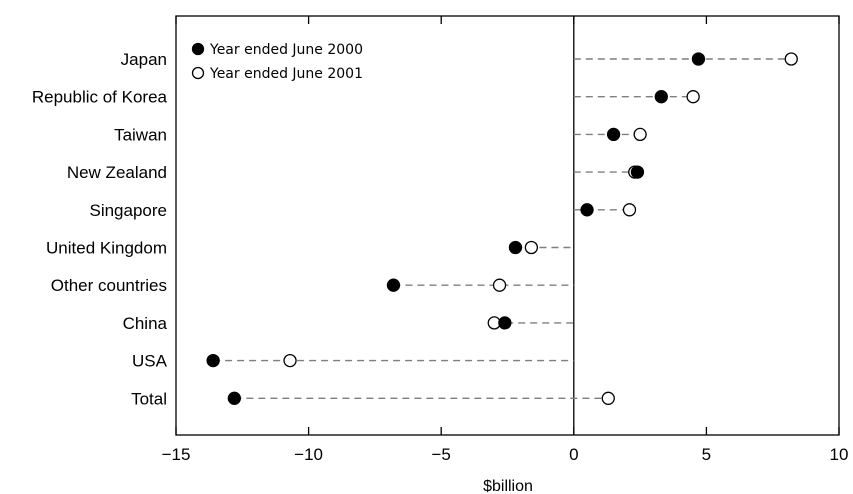  What do you see at coordinates (176, 454) in the screenshot?
I see `x-tick-label: −15` at bounding box center [176, 454].